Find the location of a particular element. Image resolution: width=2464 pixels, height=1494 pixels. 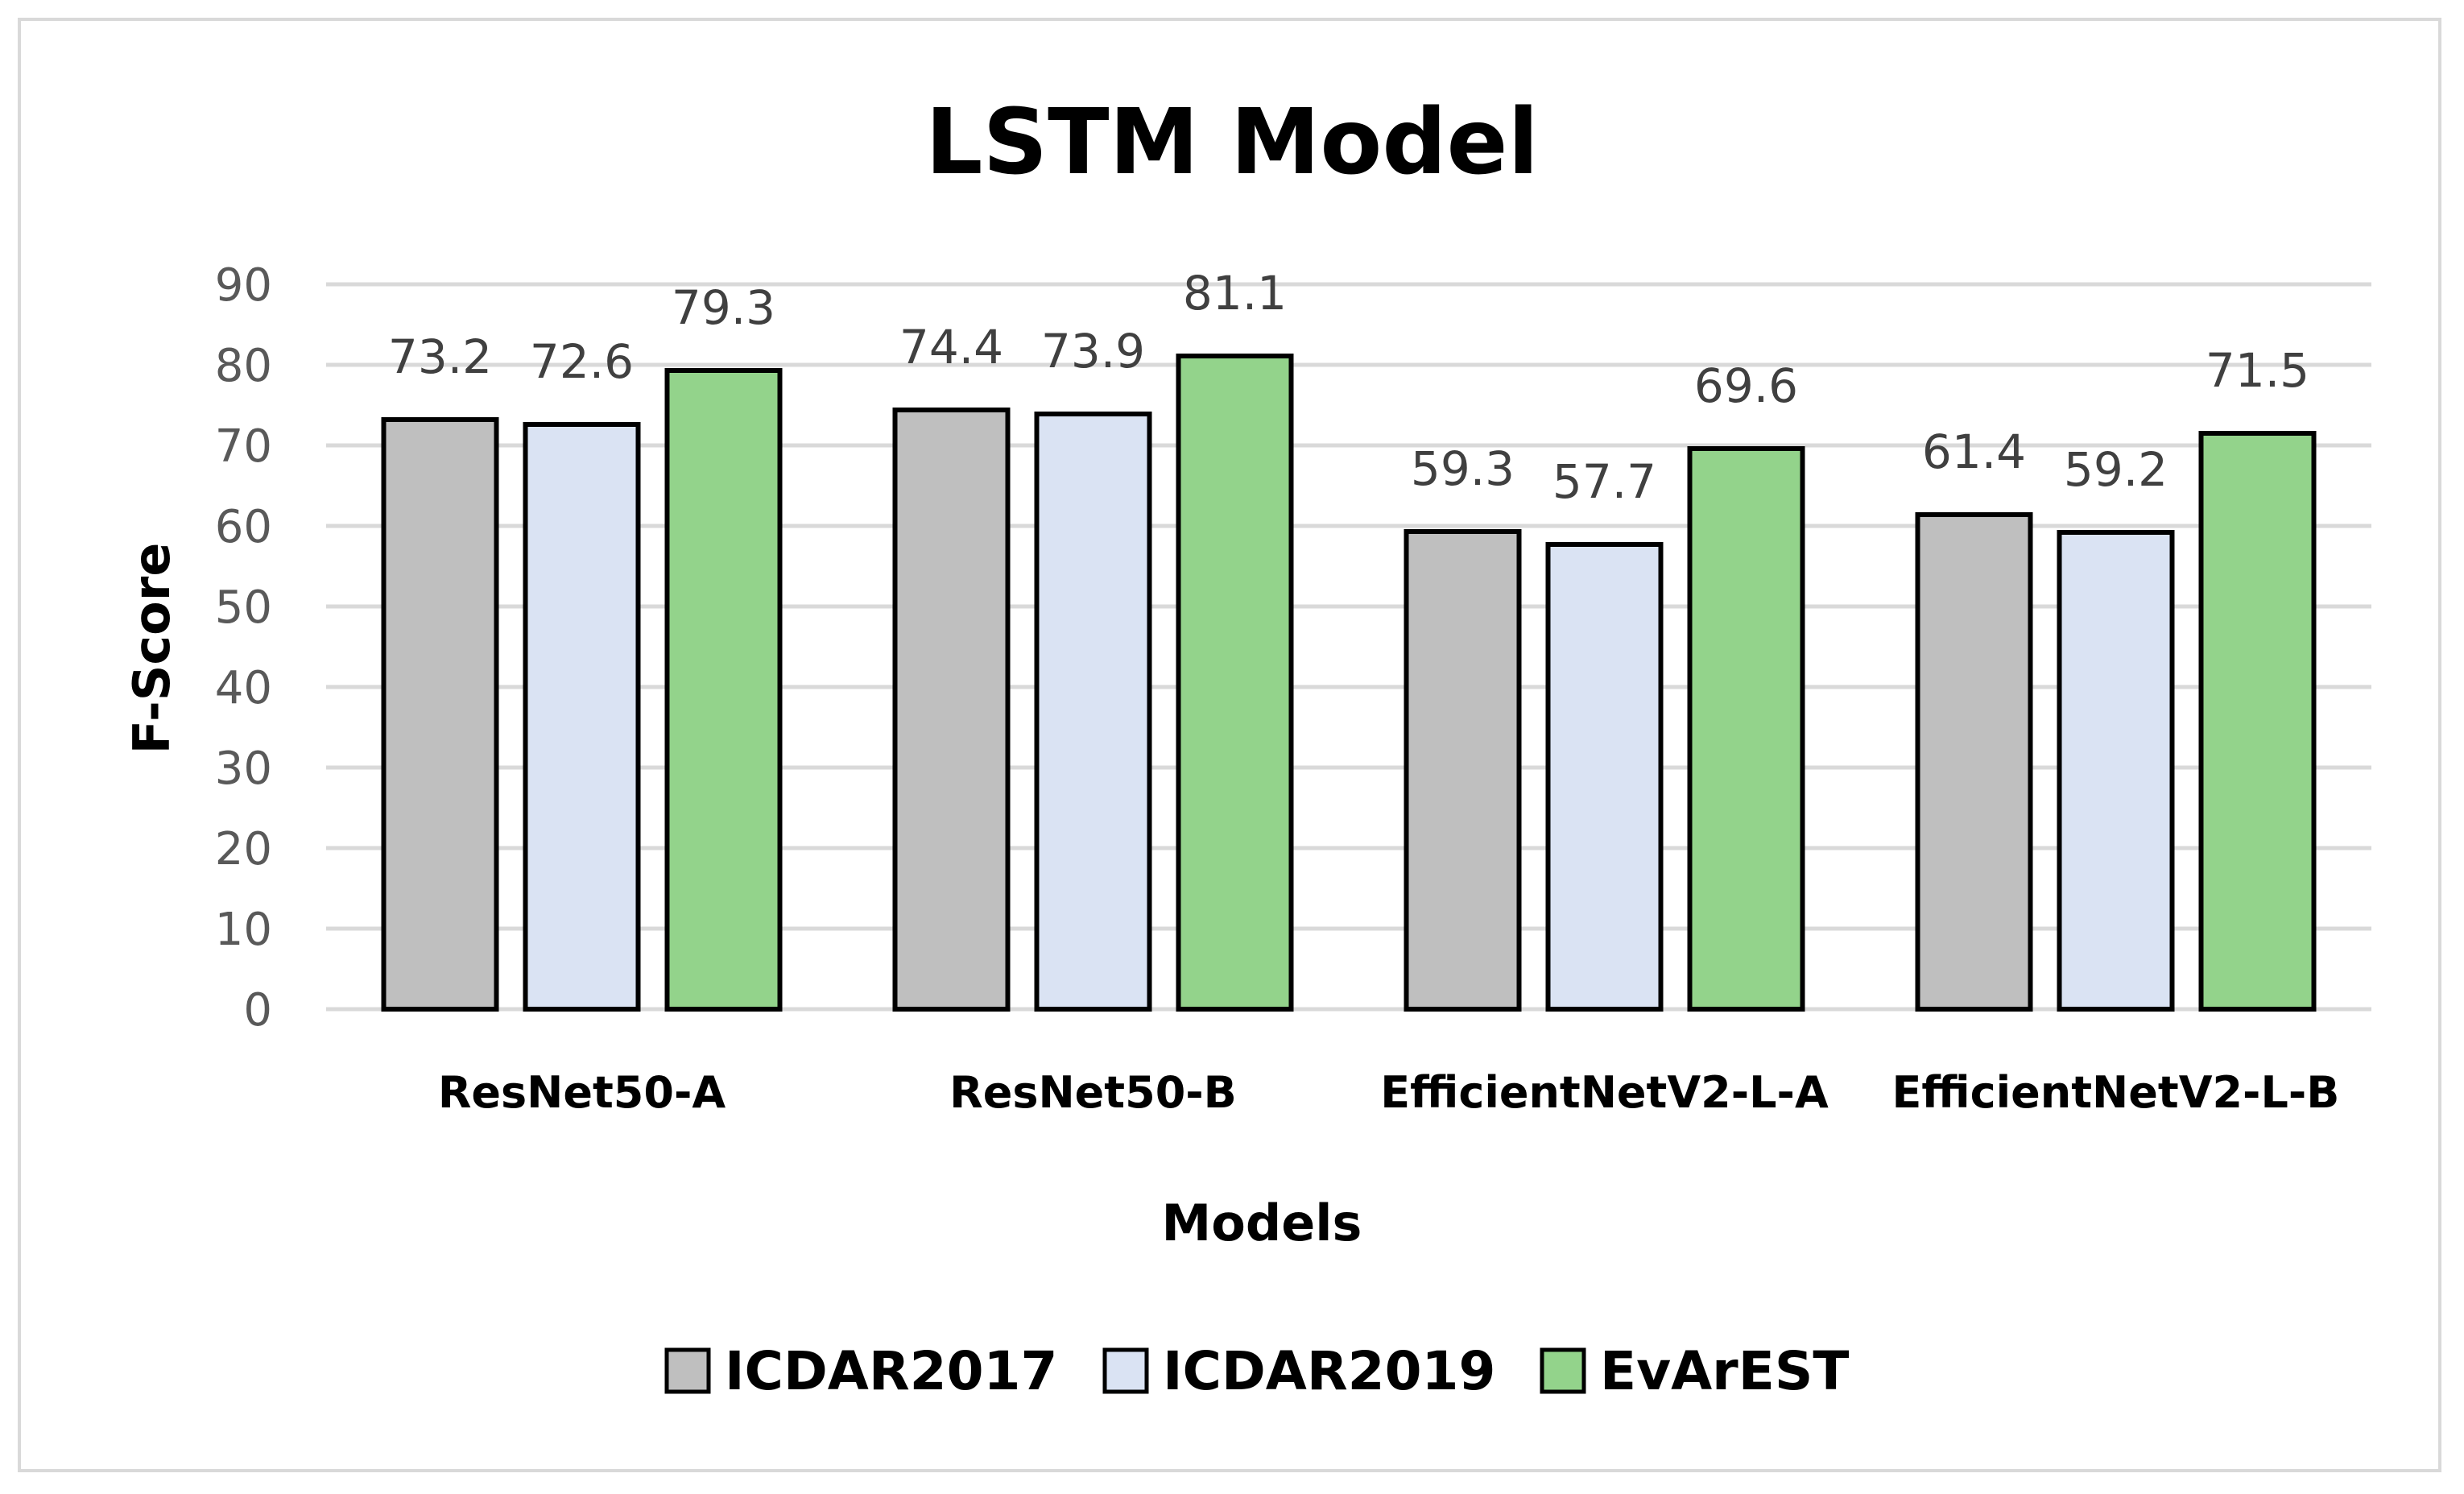

data-label: 59.2 is located at coordinates (2116, 469).